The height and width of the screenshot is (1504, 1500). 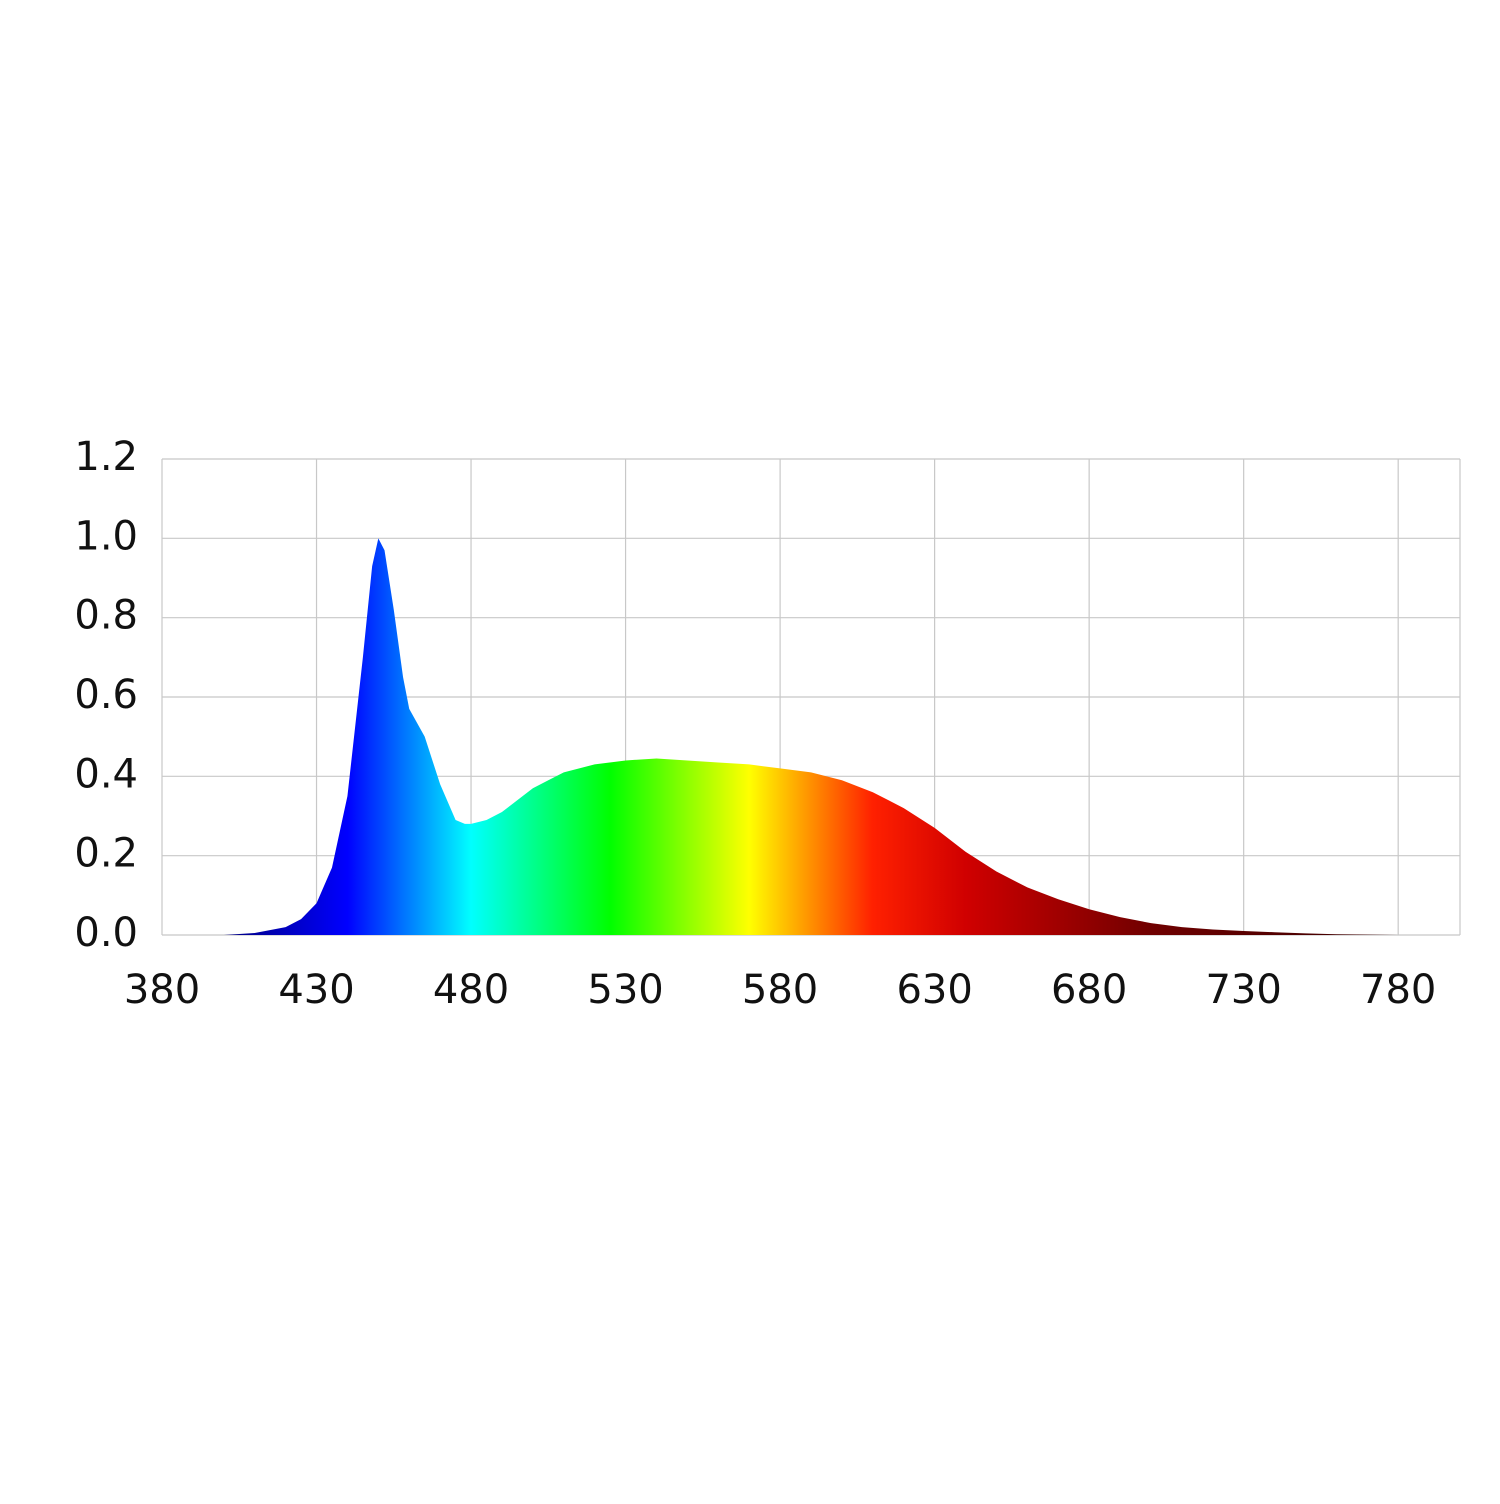 What do you see at coordinates (625, 990) in the screenshot?
I see `x-tick-label: 530` at bounding box center [625, 990].